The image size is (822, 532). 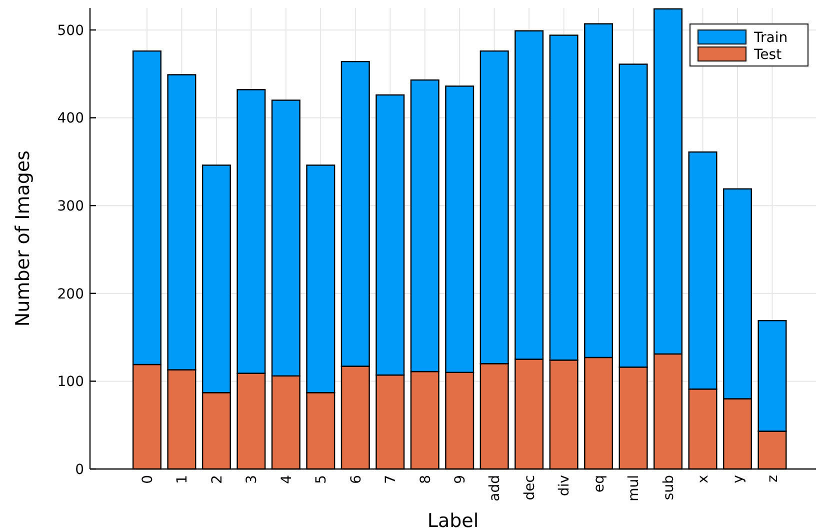 What do you see at coordinates (738, 479) in the screenshot?
I see `x-tick-label: y` at bounding box center [738, 479].